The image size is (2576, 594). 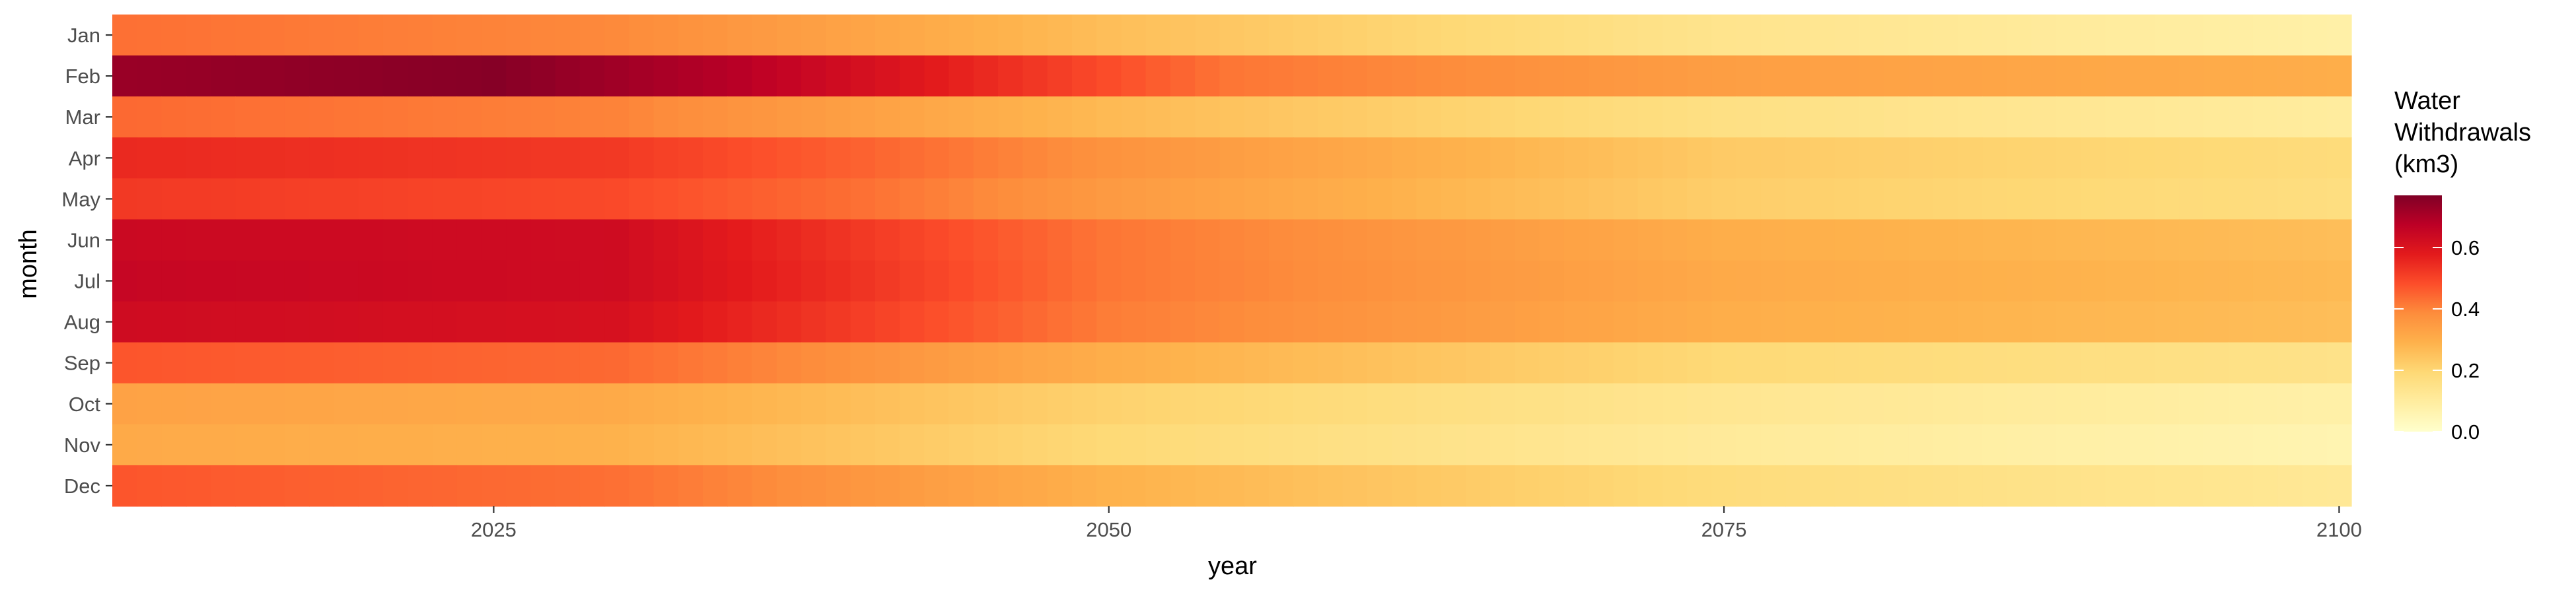 I want to click on heatmap-row-oct, so click(x=1232, y=404).